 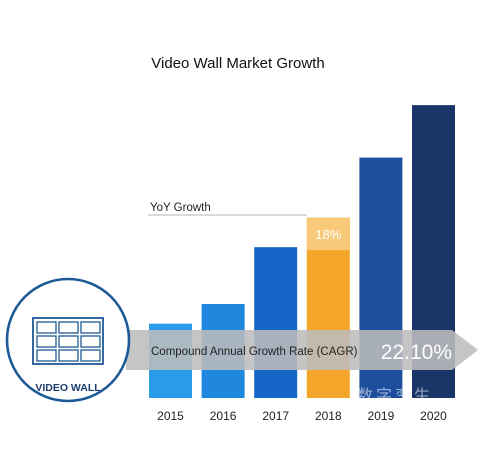 I want to click on x-tick-label: 2015, so click(x=170, y=416).